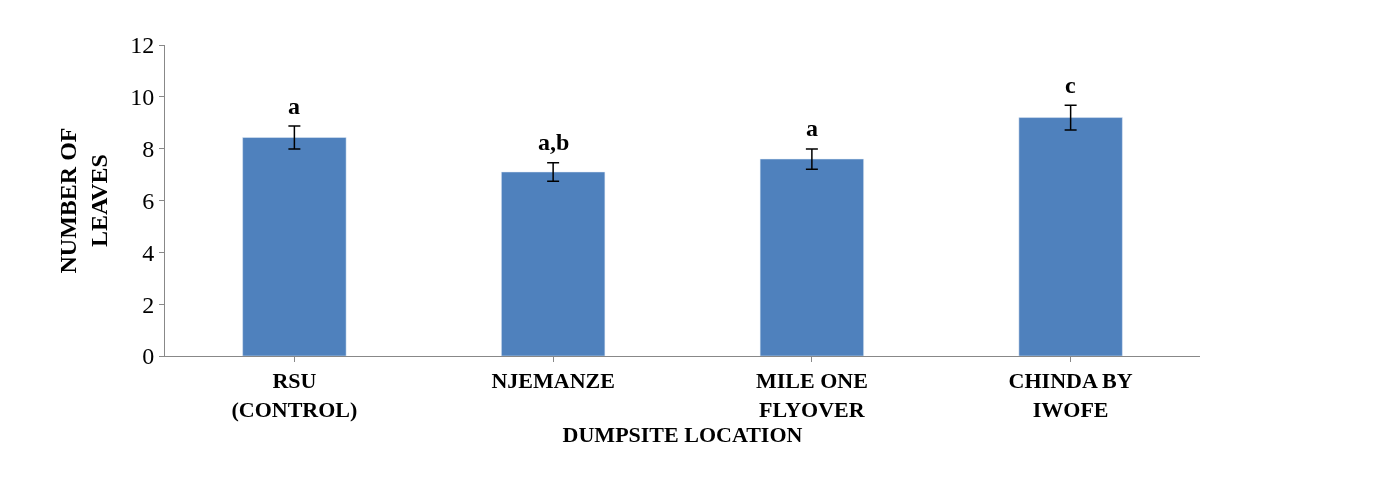  Describe the element at coordinates (811, 395) in the screenshot. I see `x-tick-label: MILE ONE FLYOVER` at that location.